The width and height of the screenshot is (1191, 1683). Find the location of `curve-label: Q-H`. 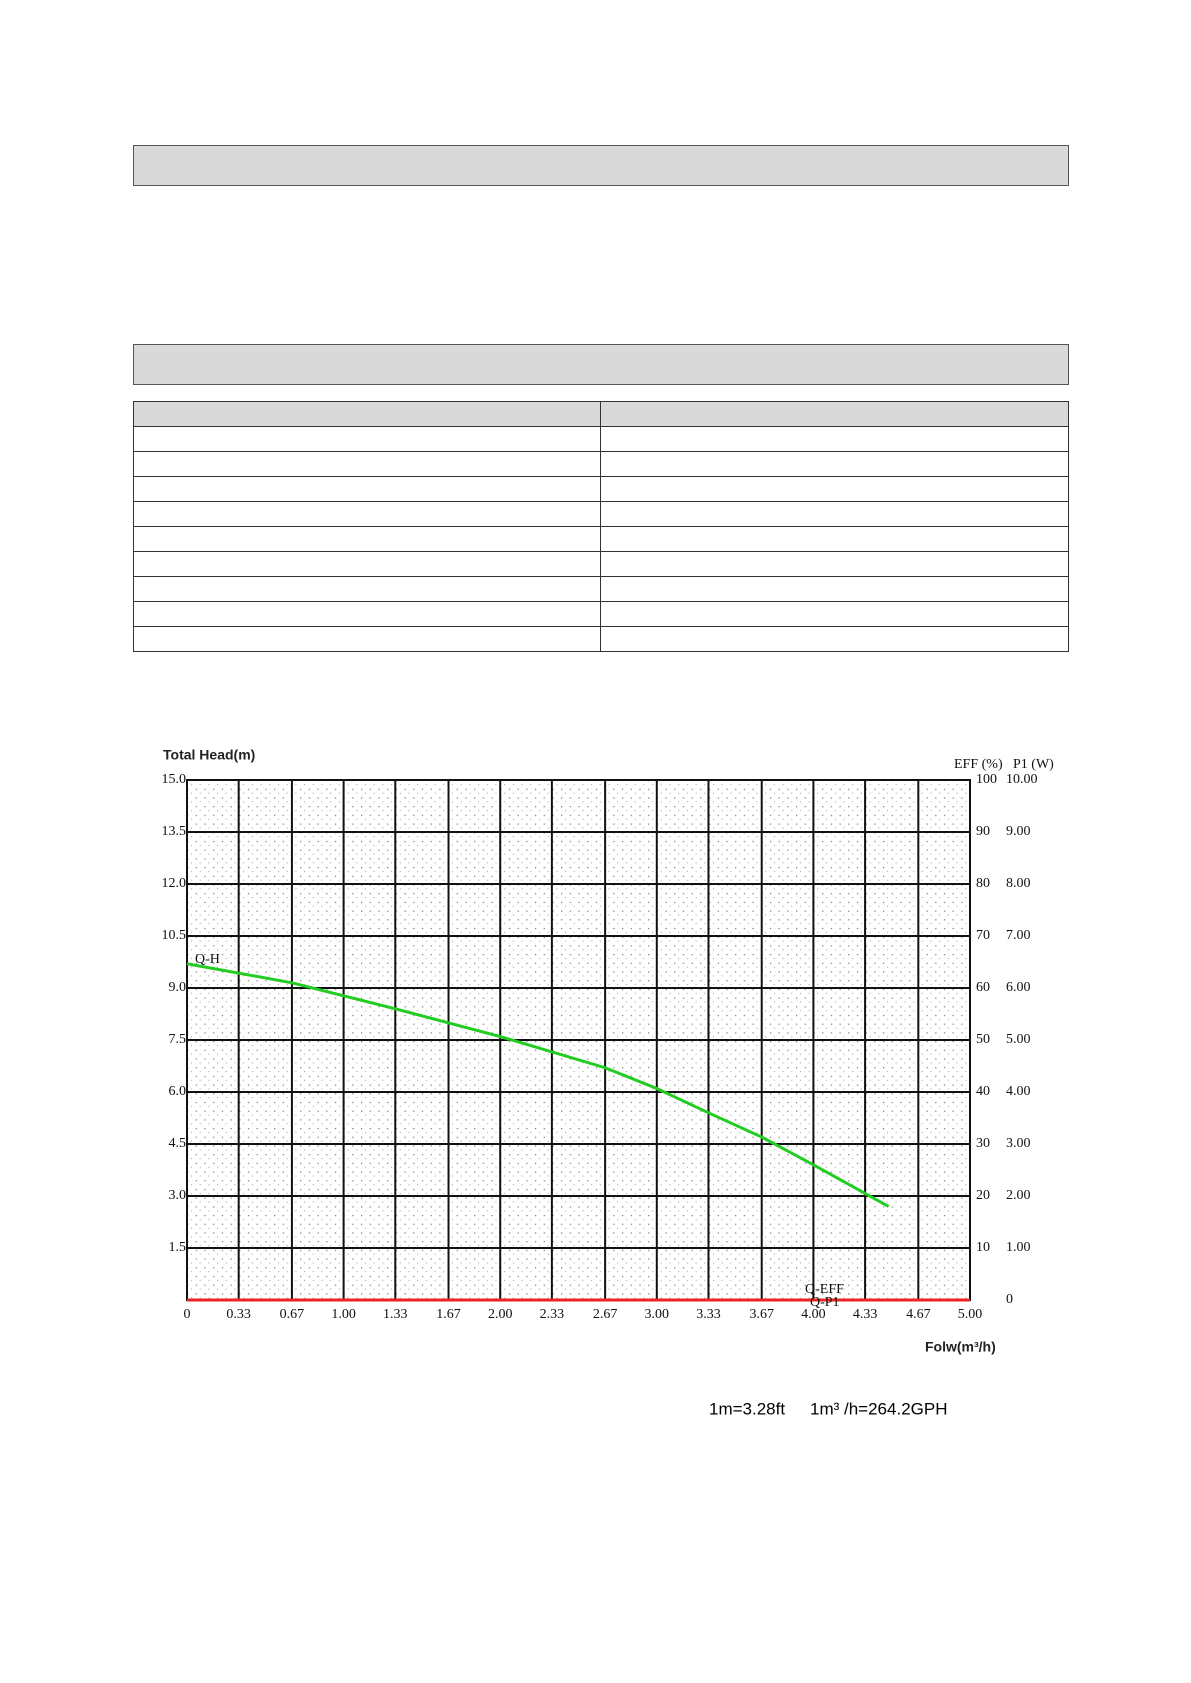

curve-label: Q-H is located at coordinates (207, 959).